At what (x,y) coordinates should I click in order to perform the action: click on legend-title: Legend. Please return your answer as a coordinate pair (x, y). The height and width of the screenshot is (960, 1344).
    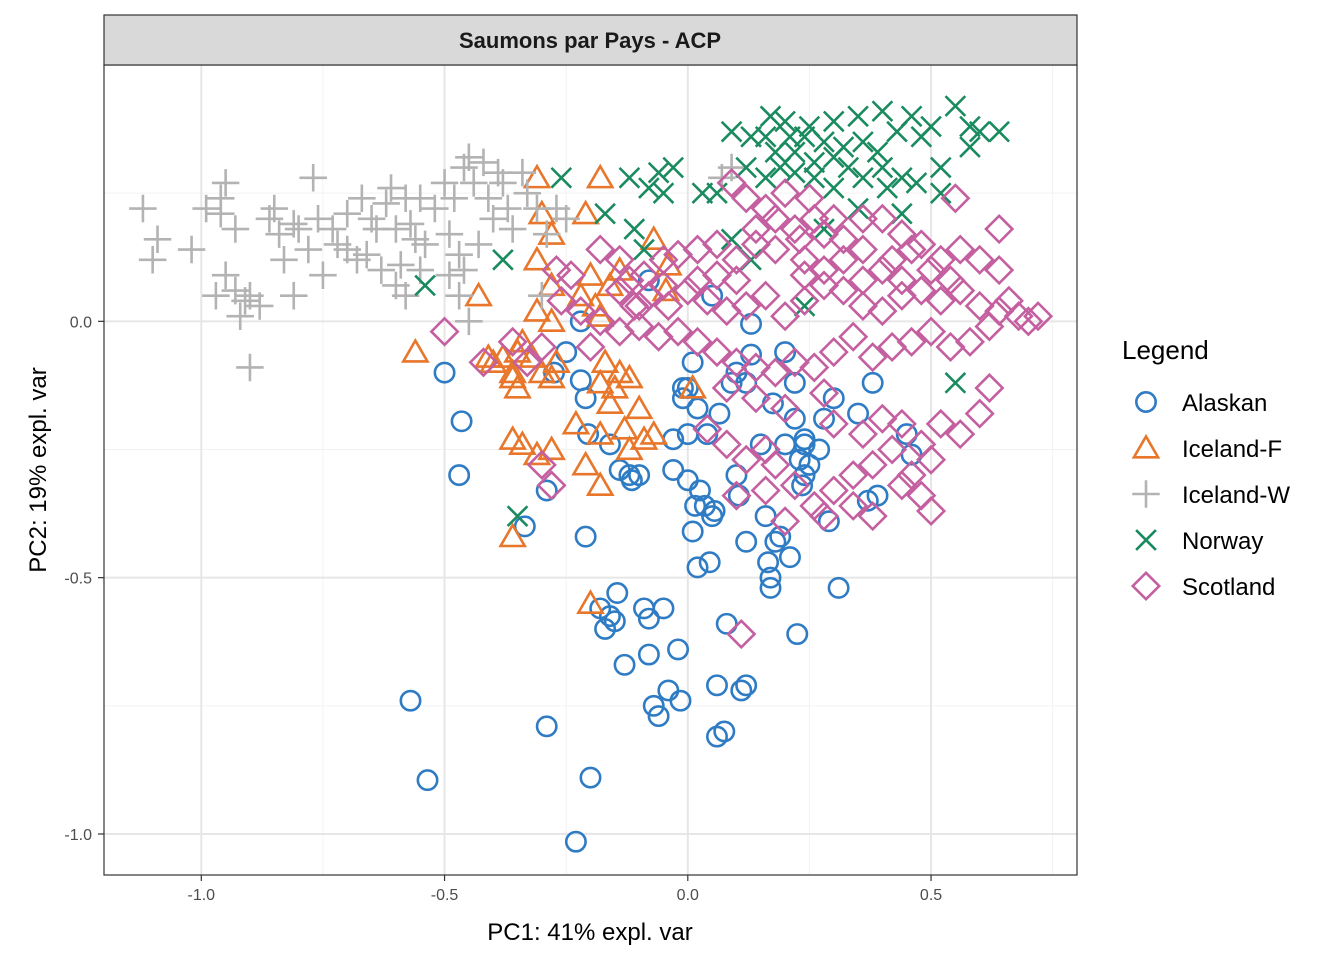
    Looking at the image, I should click on (1165, 350).